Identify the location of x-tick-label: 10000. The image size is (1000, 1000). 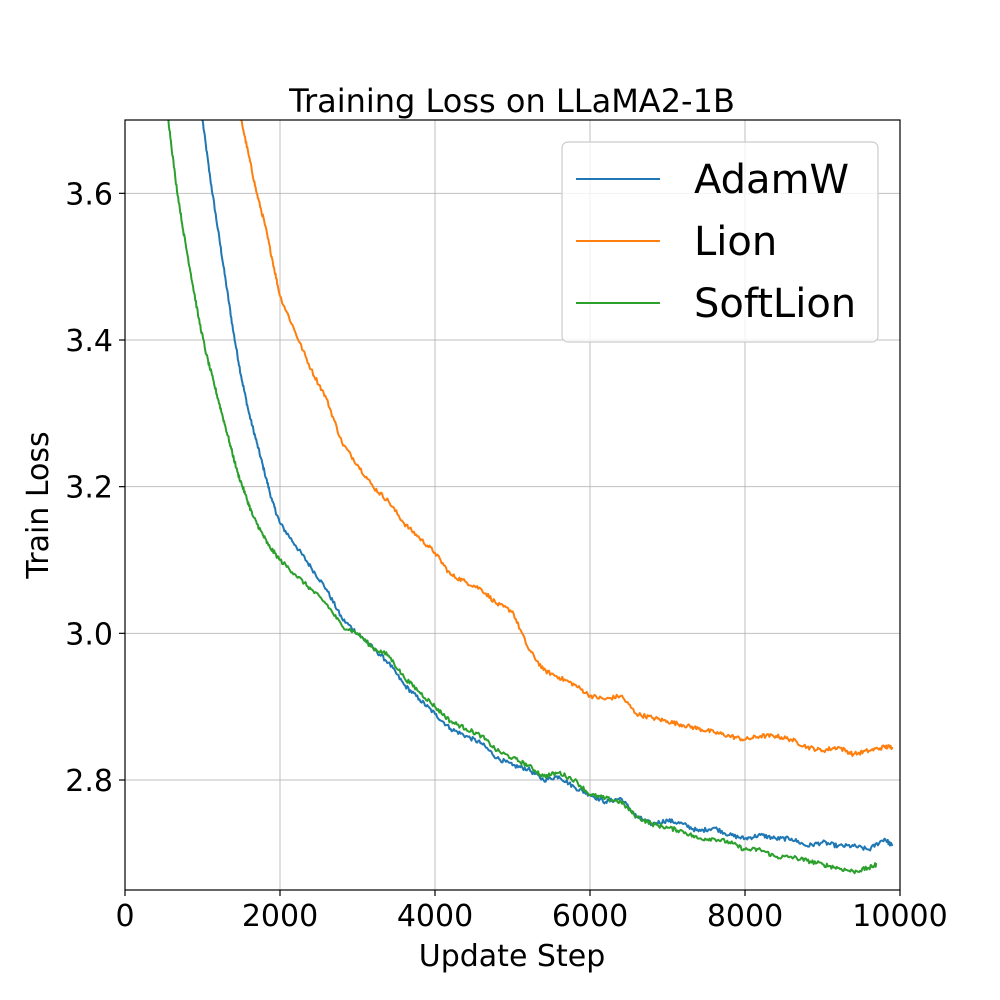
(899, 916).